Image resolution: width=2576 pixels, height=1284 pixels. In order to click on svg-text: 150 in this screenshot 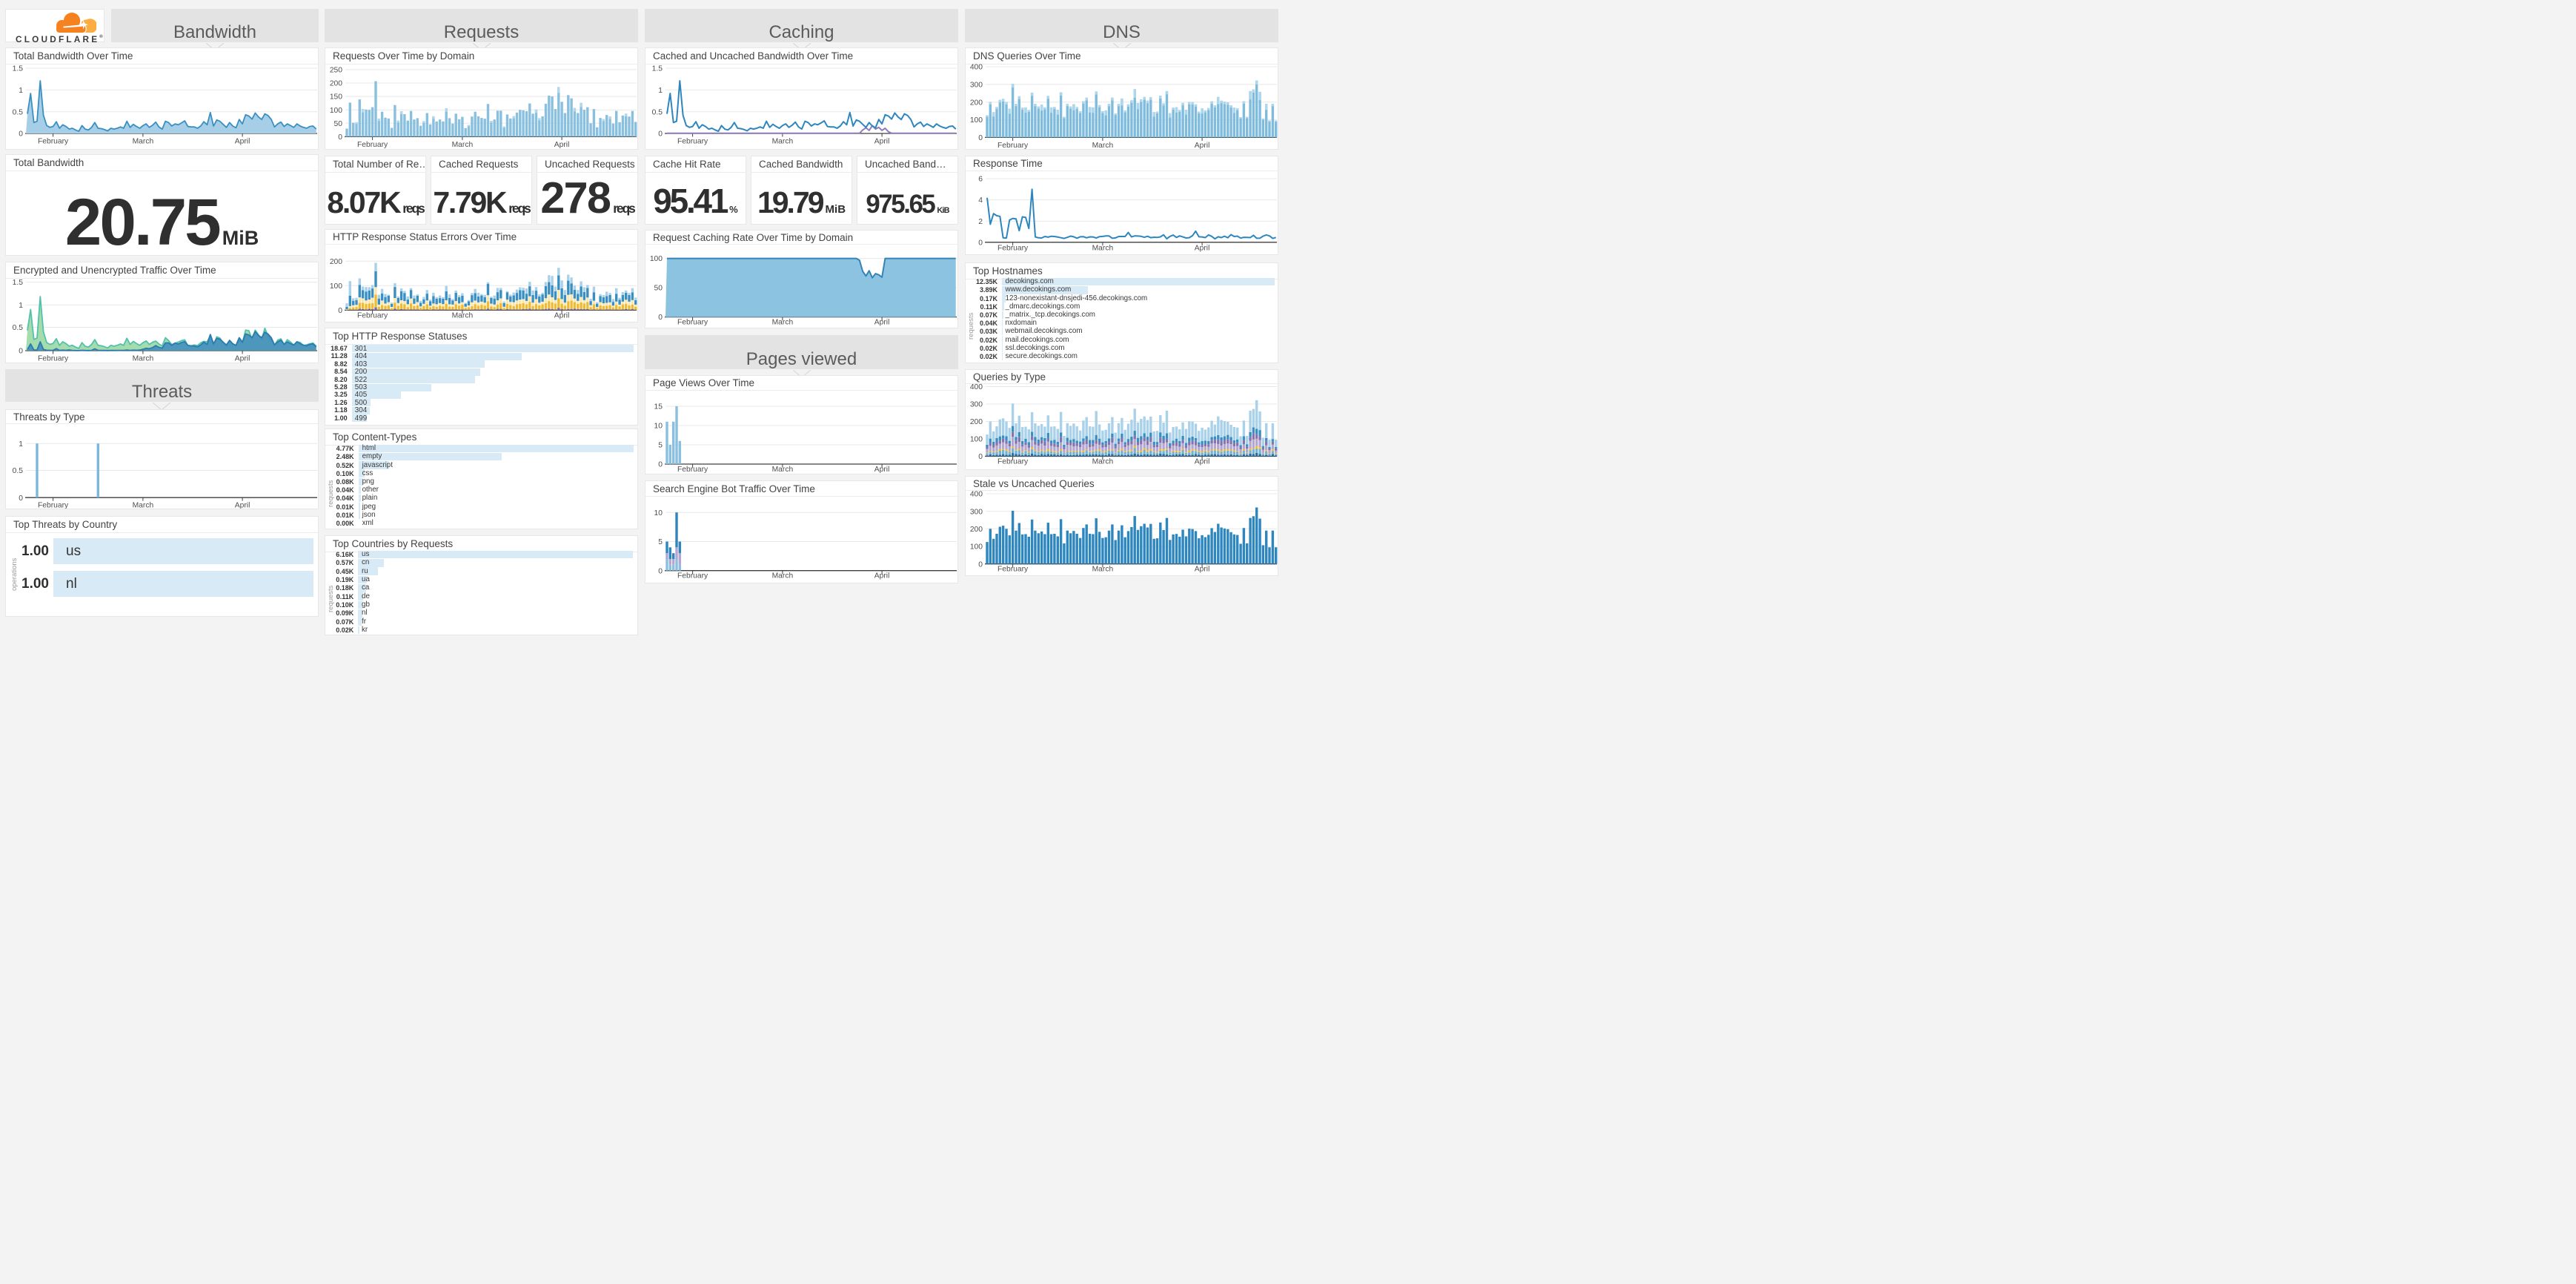, I will do `click(336, 98)`.